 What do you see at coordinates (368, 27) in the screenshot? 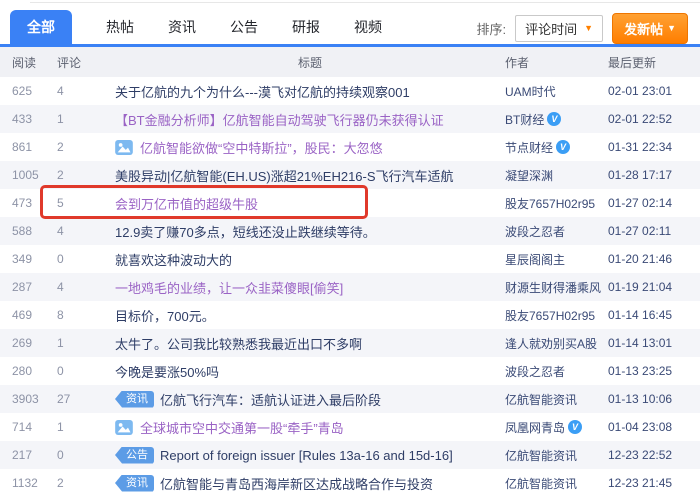
I see `tab-videos: 视频` at bounding box center [368, 27].